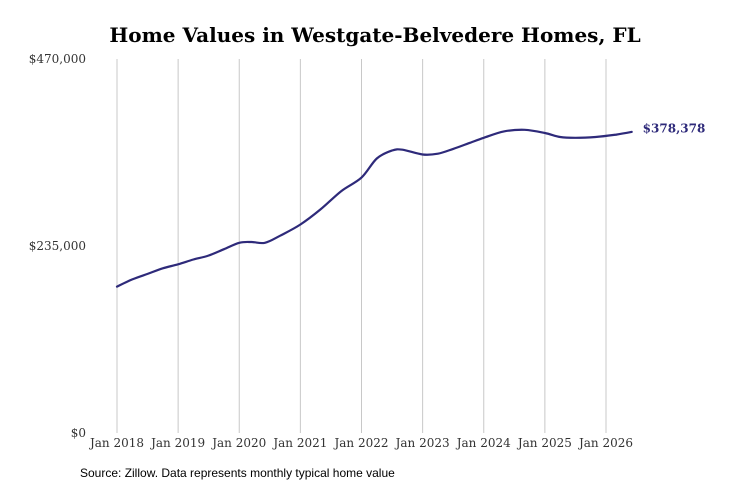 The image size is (731, 487). I want to click on x-tick-label-6: Jan 2024, so click(483, 443).